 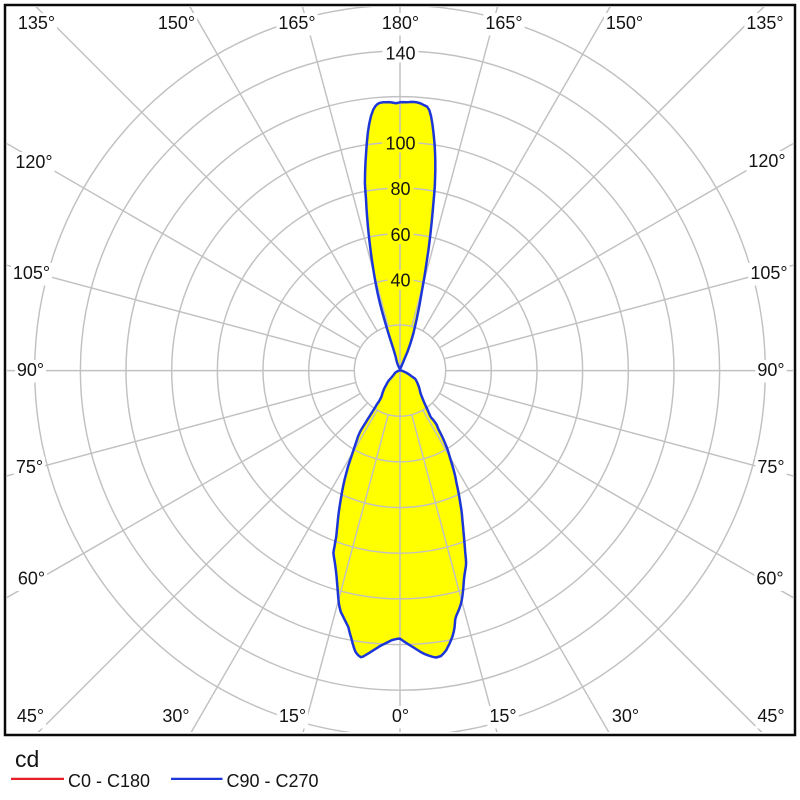 What do you see at coordinates (400, 716) in the screenshot?
I see `svg-text: 0°` at bounding box center [400, 716].